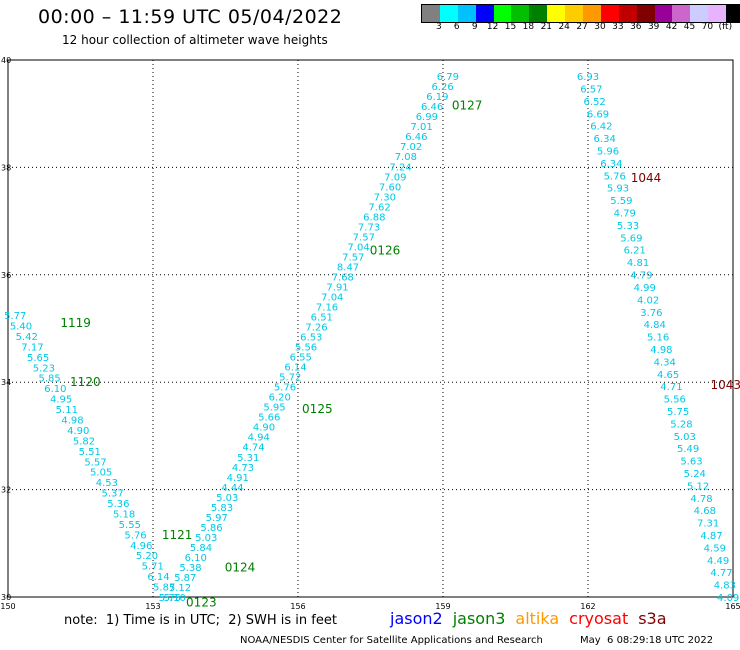  What do you see at coordinates (311, 338) in the screenshot?
I see `wave-height-value: 6.53` at bounding box center [311, 338].